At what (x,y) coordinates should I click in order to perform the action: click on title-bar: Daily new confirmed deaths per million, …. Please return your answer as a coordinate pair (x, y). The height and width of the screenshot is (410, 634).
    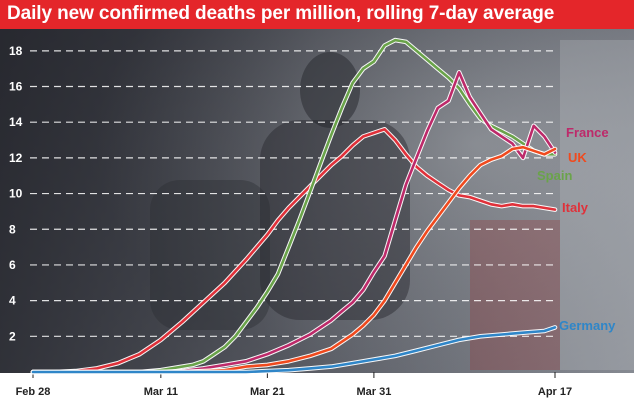
    Looking at the image, I should click on (317, 14).